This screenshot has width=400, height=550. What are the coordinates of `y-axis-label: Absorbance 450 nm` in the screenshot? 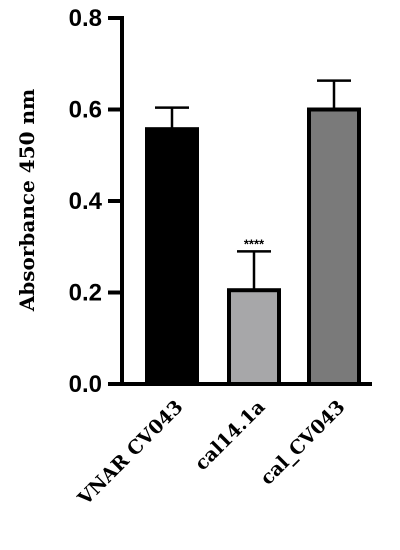 It's located at (27, 200).